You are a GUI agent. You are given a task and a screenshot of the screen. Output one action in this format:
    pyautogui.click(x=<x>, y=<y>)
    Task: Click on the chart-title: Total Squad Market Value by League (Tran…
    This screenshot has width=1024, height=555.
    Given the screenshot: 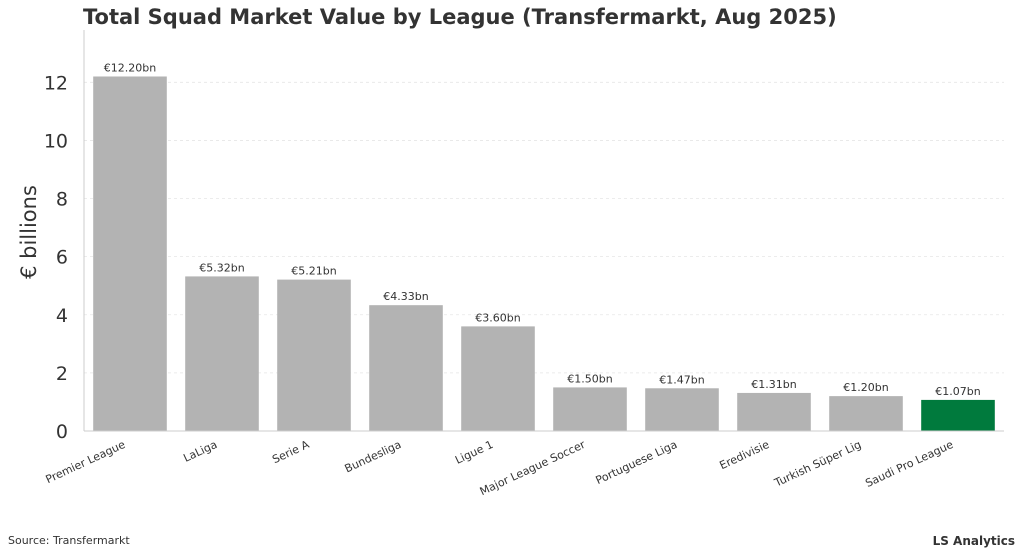 What is the action you would take?
    pyautogui.click(x=460, y=17)
    